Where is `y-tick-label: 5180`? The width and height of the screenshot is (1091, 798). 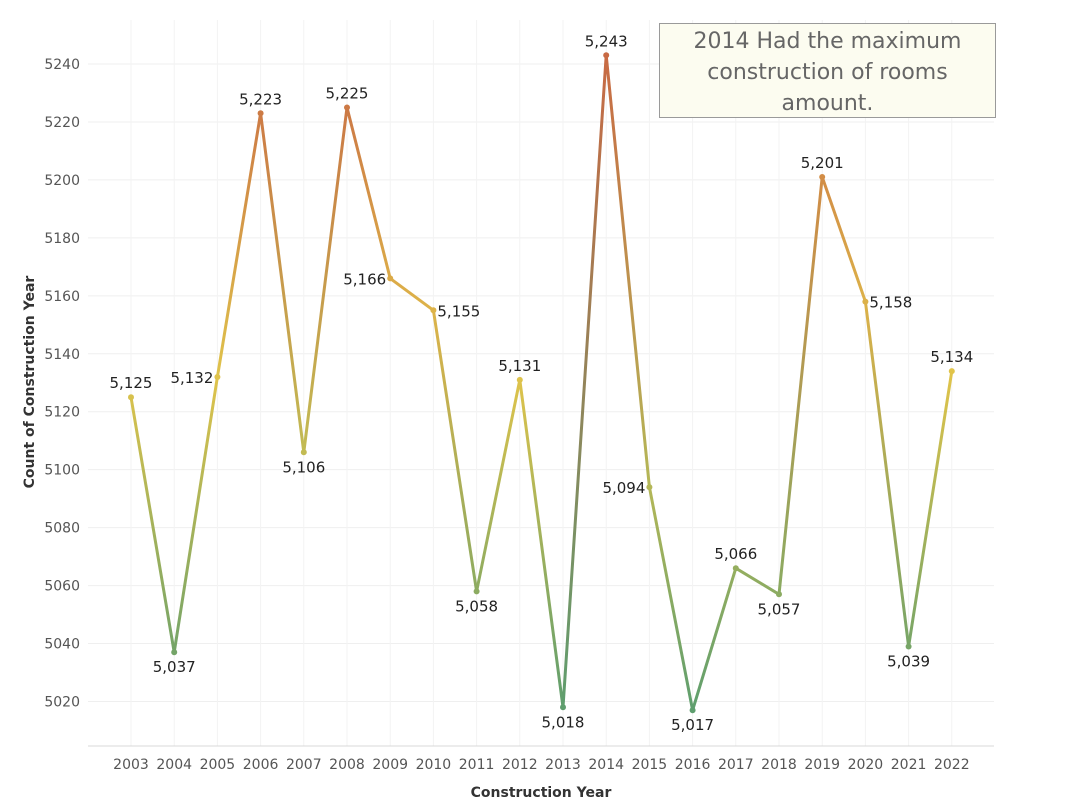 y-tick-label: 5180 is located at coordinates (62, 239).